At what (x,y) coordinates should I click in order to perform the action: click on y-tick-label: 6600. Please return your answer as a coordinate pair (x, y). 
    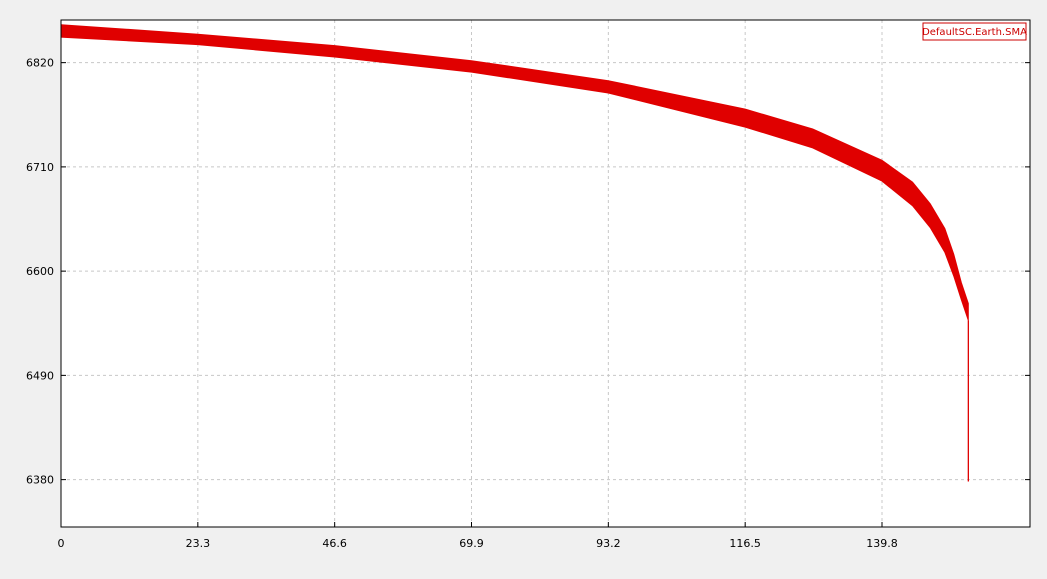
    Looking at the image, I should click on (40, 271).